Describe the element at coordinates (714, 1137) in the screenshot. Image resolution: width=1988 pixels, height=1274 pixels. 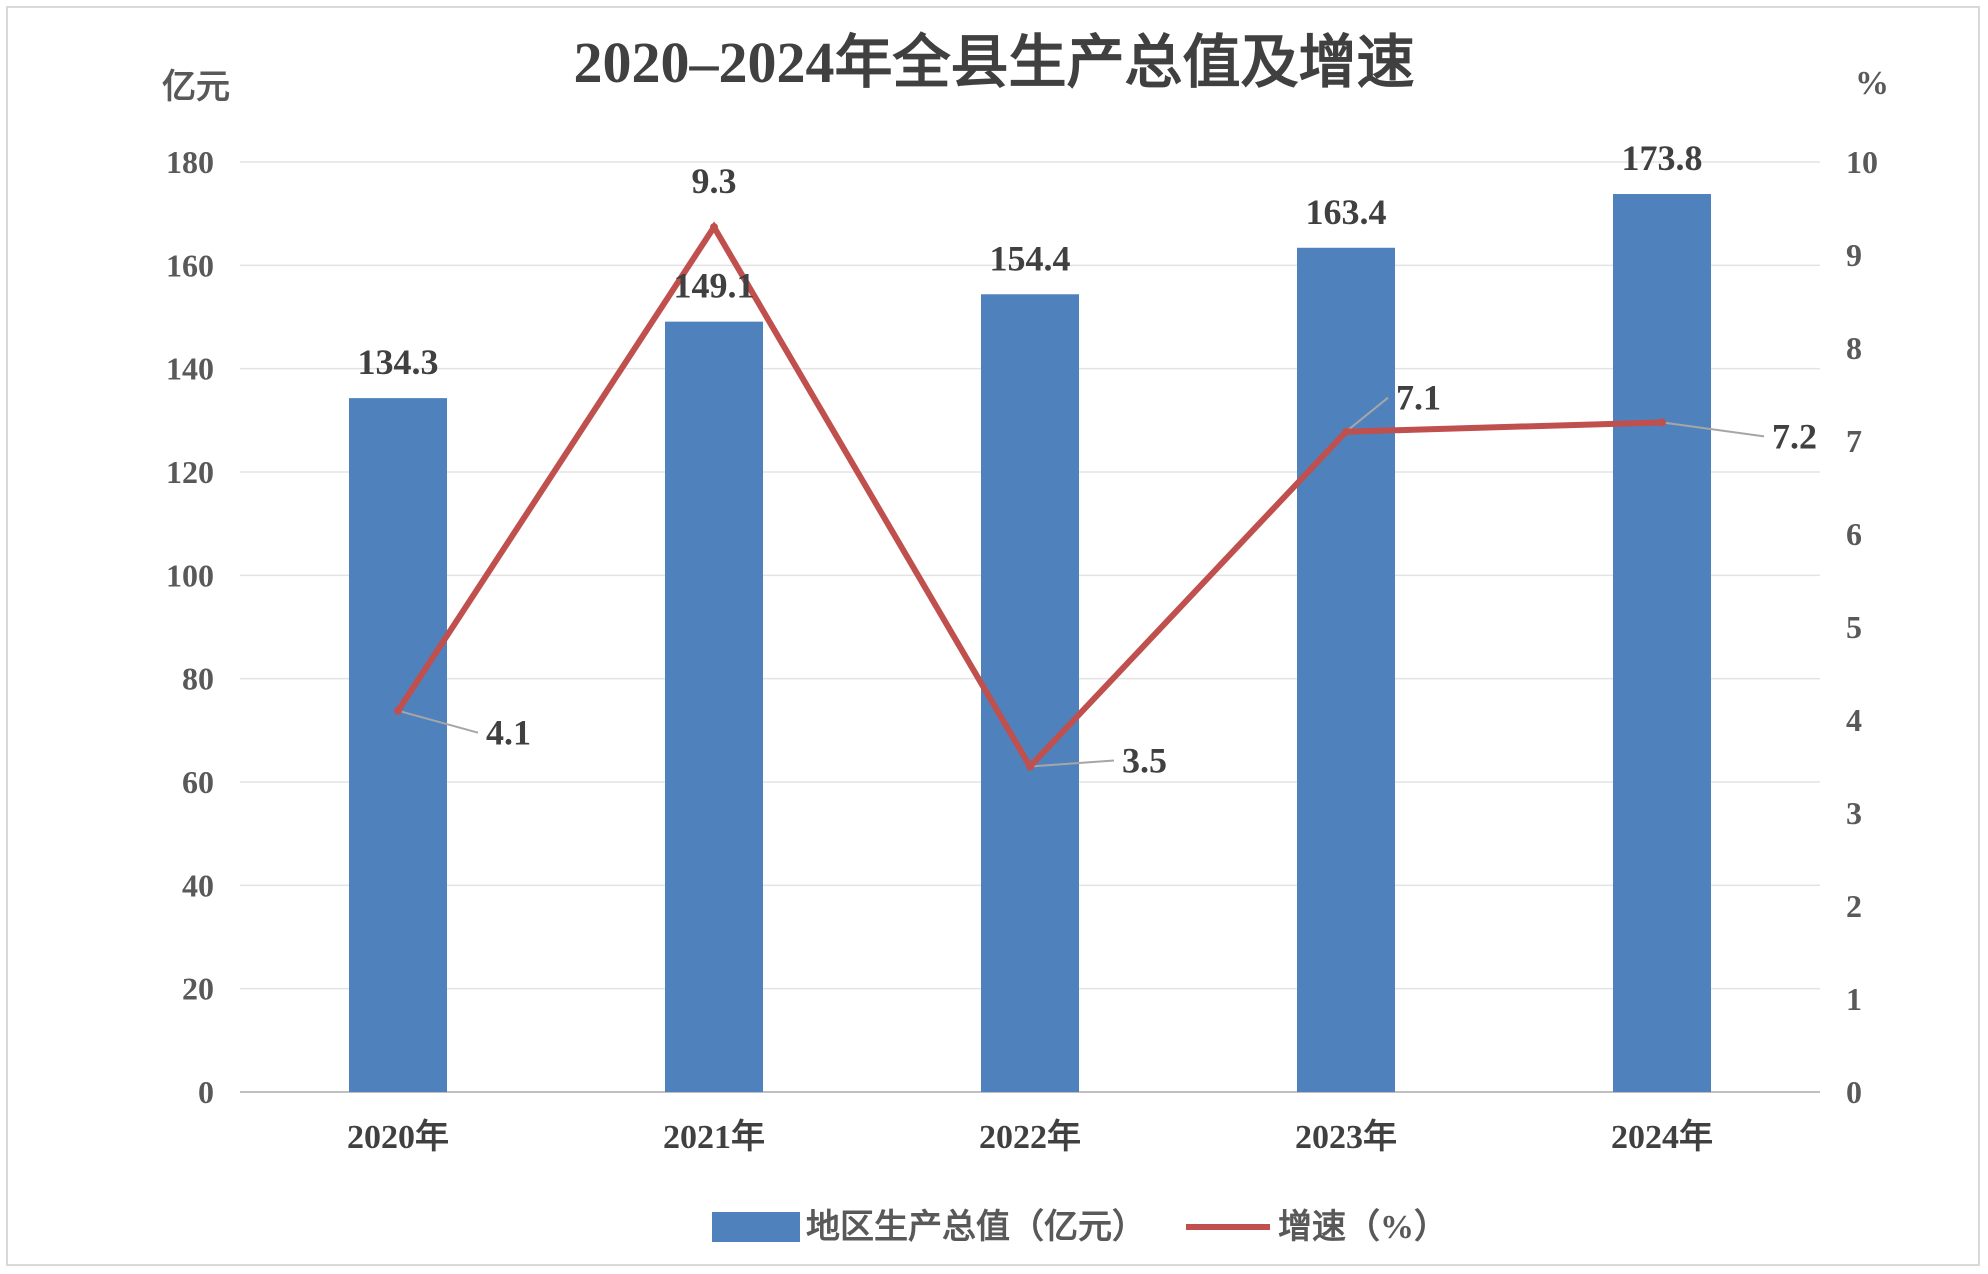
I see `category-label: 2021年` at that location.